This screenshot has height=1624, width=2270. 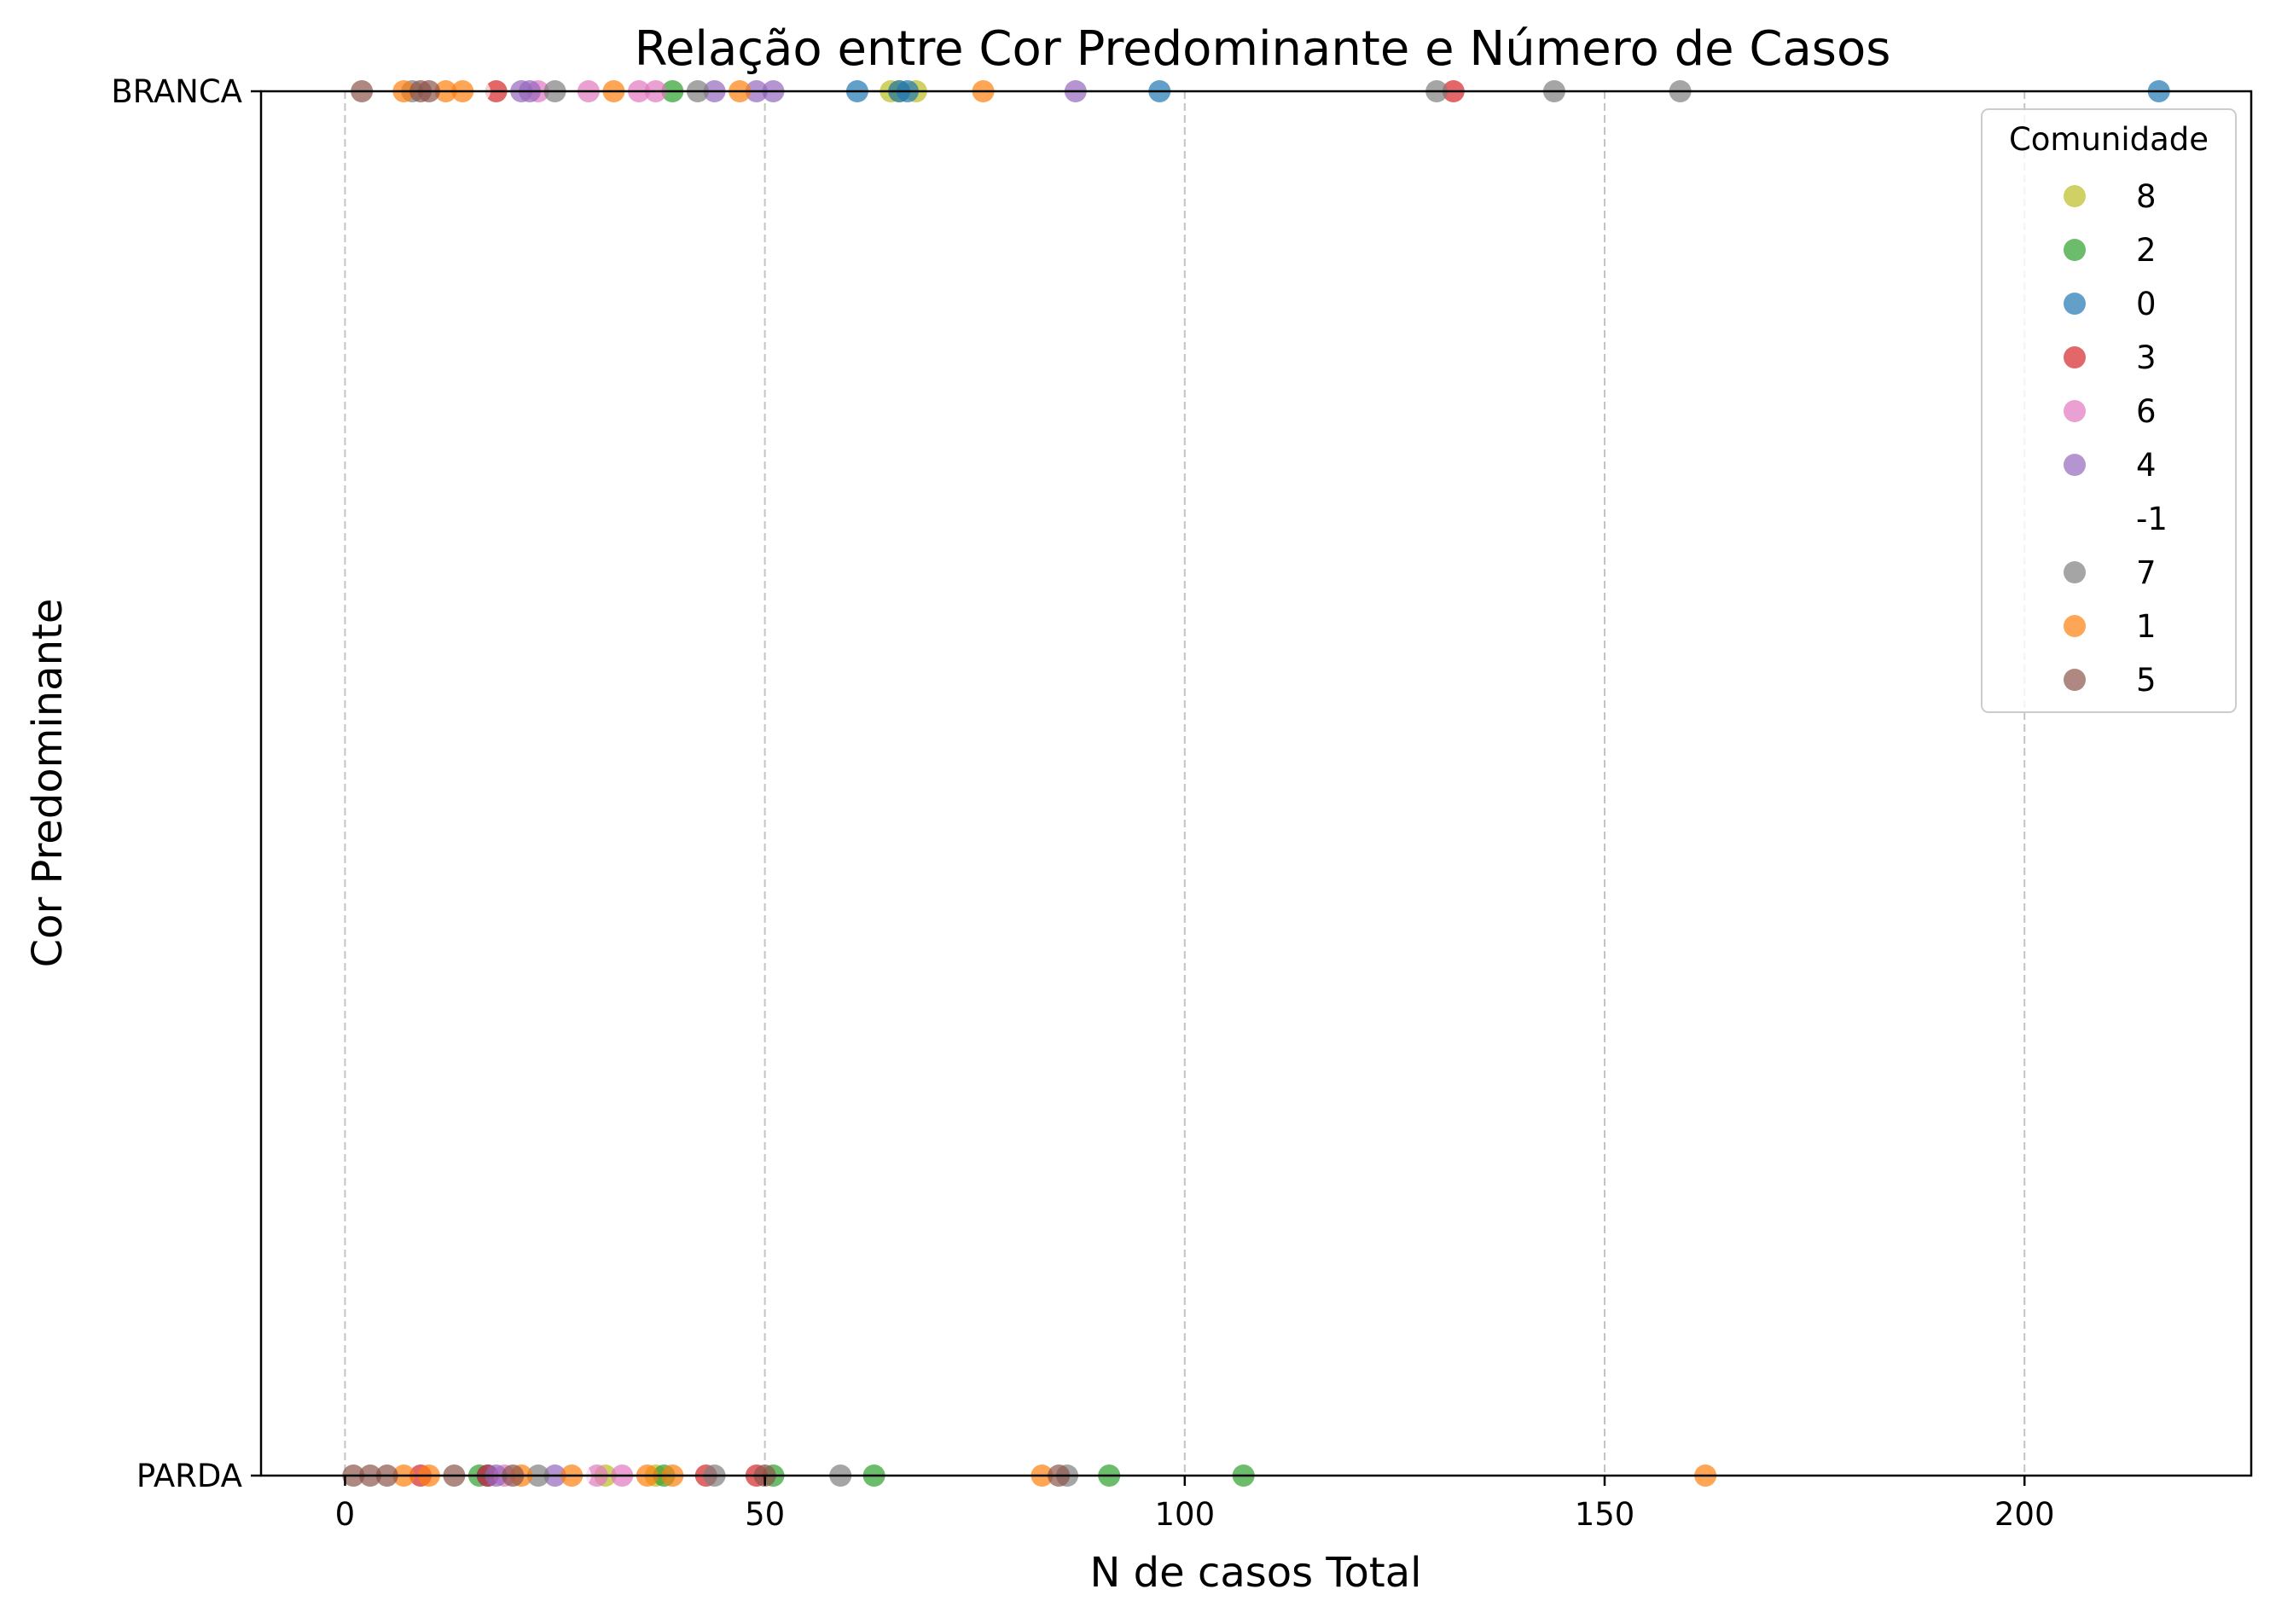 What do you see at coordinates (48, 783) in the screenshot?
I see `y-axis-label: Cor Predominante` at bounding box center [48, 783].